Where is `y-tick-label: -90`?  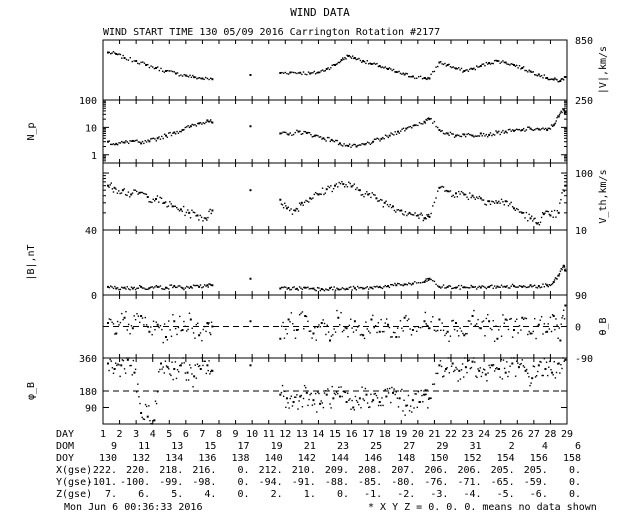 y-tick-label: -90 is located at coordinates (584, 359).